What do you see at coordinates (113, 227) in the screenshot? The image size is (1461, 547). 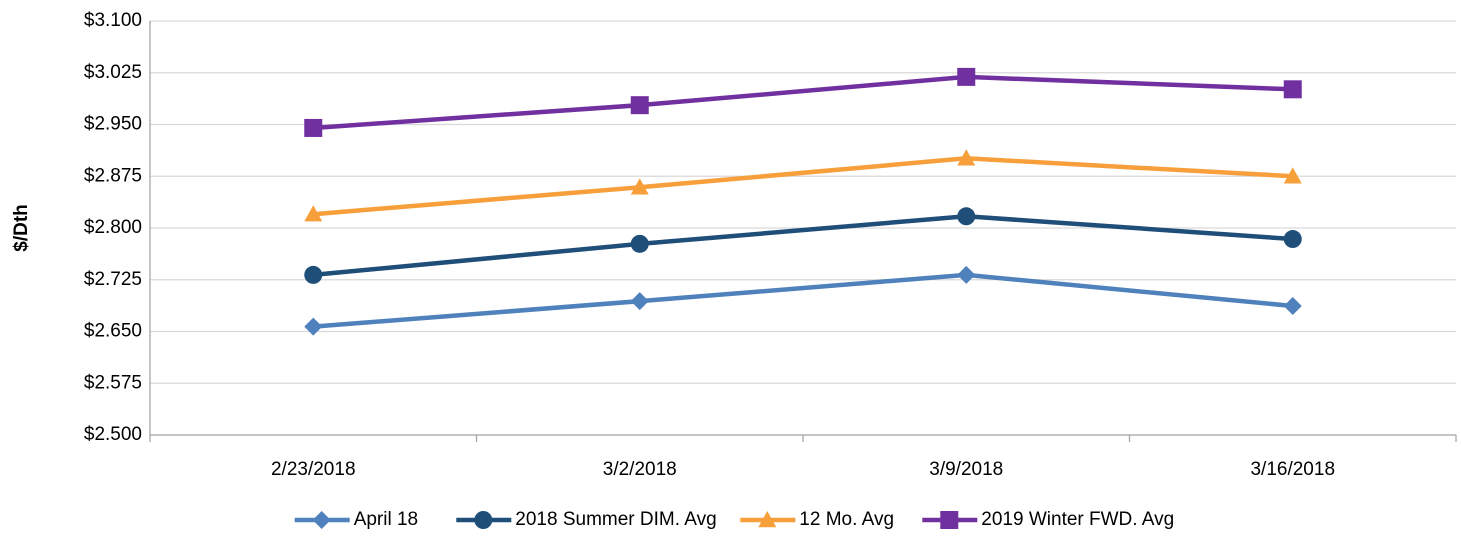 I see `y-tick-label: $2.800` at bounding box center [113, 227].